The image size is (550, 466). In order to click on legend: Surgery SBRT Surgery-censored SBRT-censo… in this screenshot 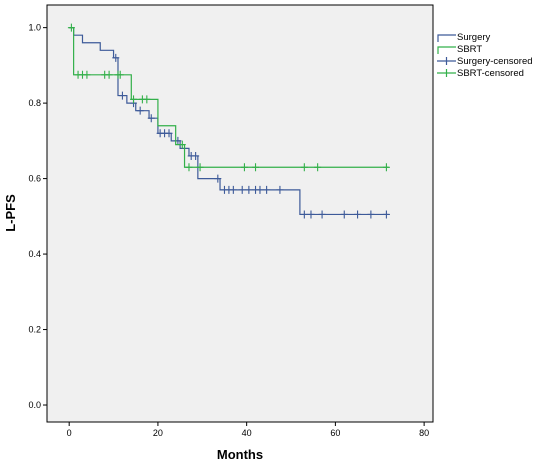, I will do `click(485, 55)`.